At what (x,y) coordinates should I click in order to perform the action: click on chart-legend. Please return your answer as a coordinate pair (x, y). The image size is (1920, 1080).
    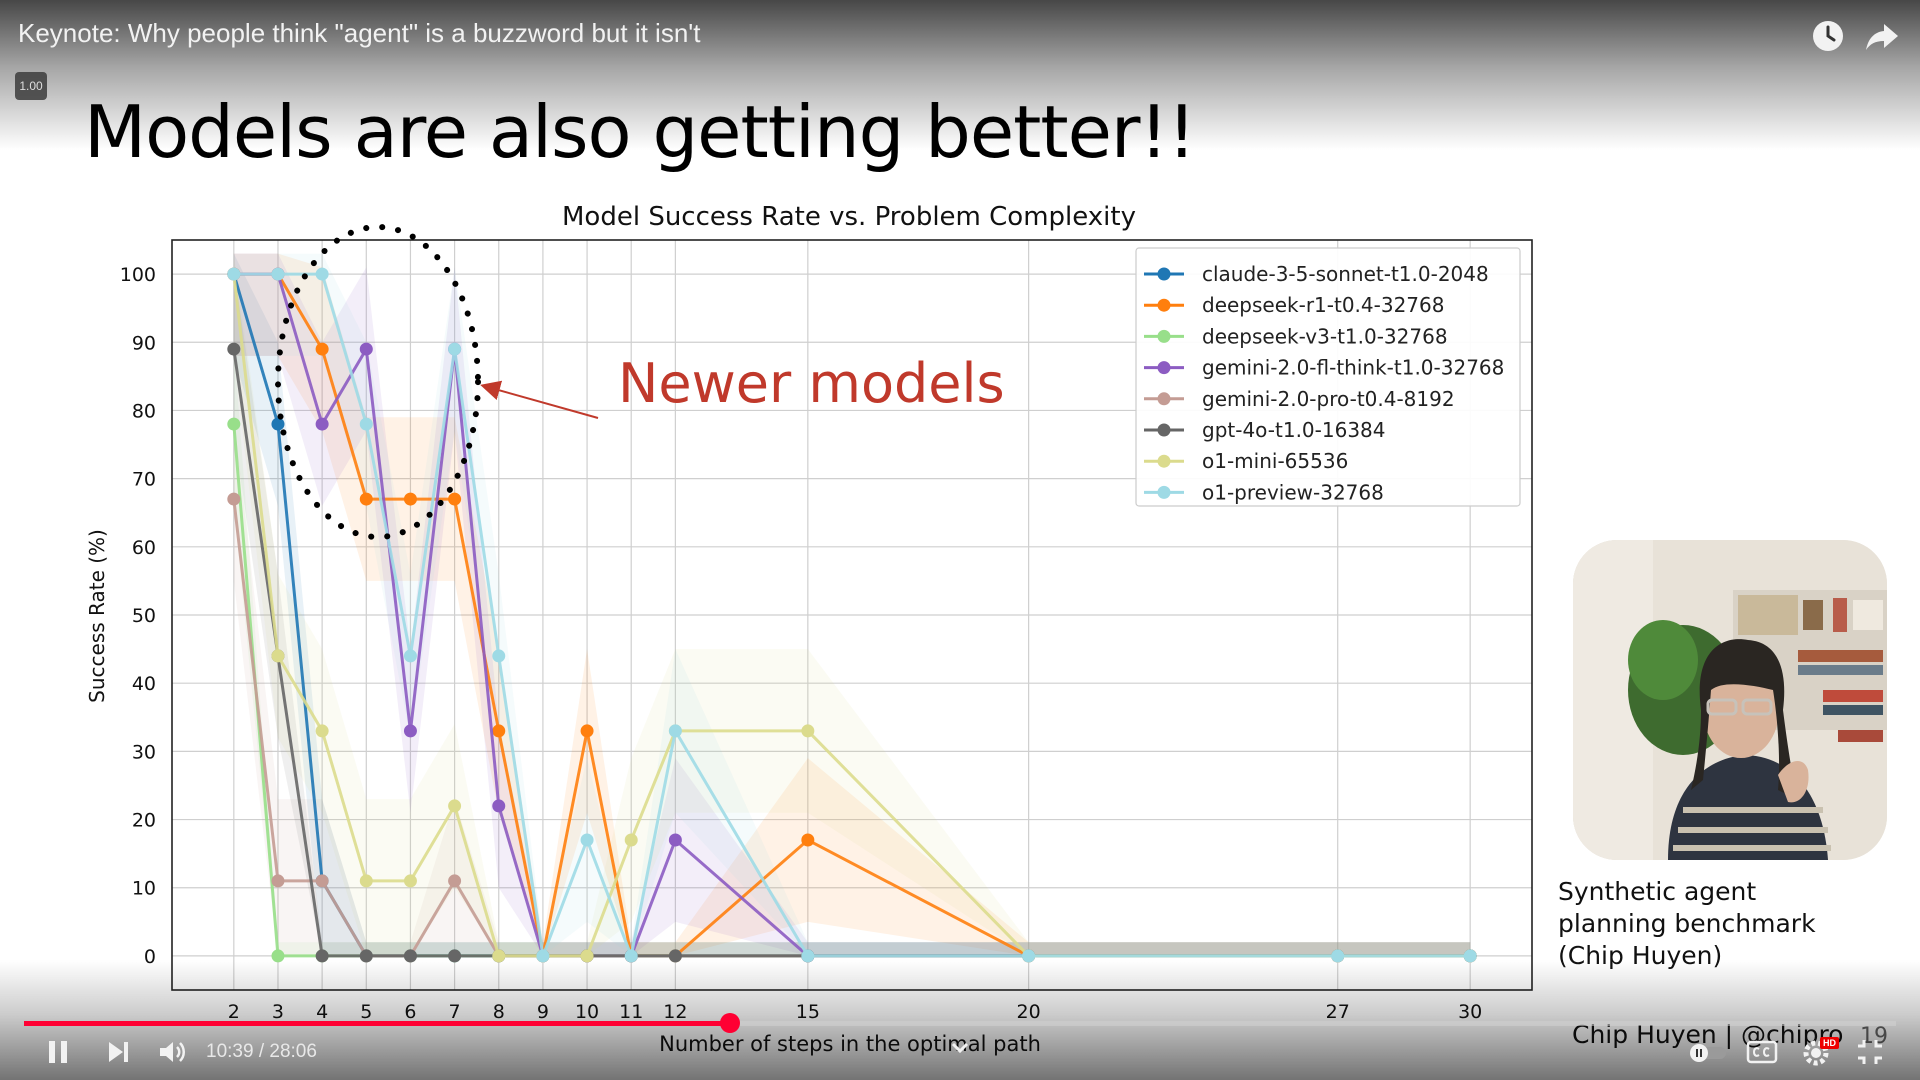
    Looking at the image, I should click on (1328, 377).